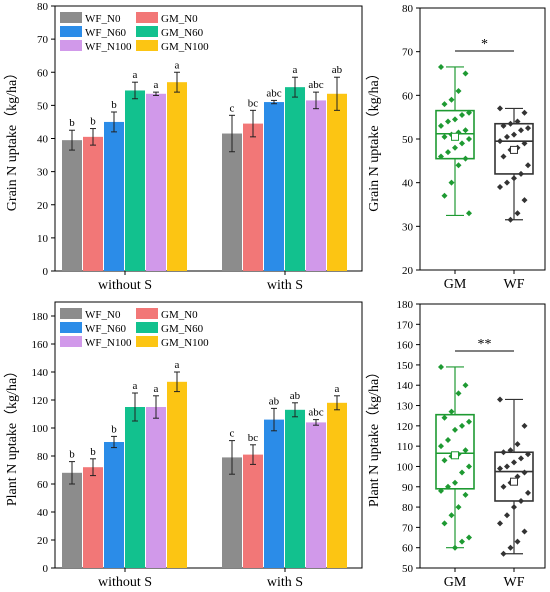  Describe the element at coordinates (484, 44) in the screenshot. I see `significance-marker: *` at that location.